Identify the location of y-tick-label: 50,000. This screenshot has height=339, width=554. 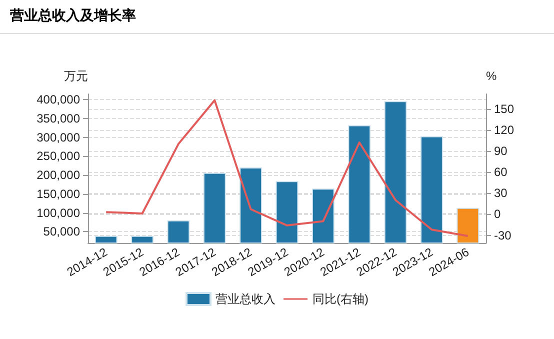
(61, 231).